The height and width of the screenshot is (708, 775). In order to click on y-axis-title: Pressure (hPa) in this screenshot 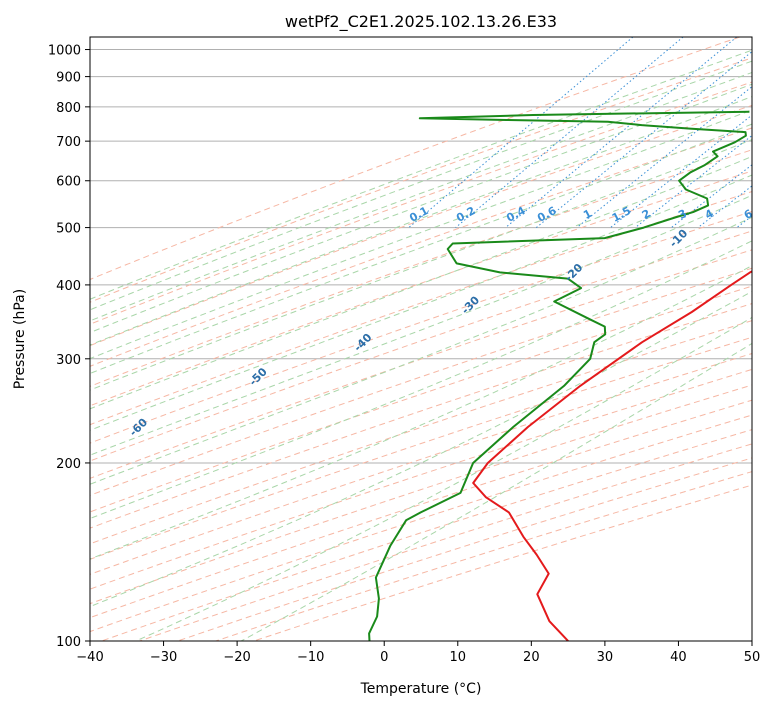, I will do `click(20, 339)`.